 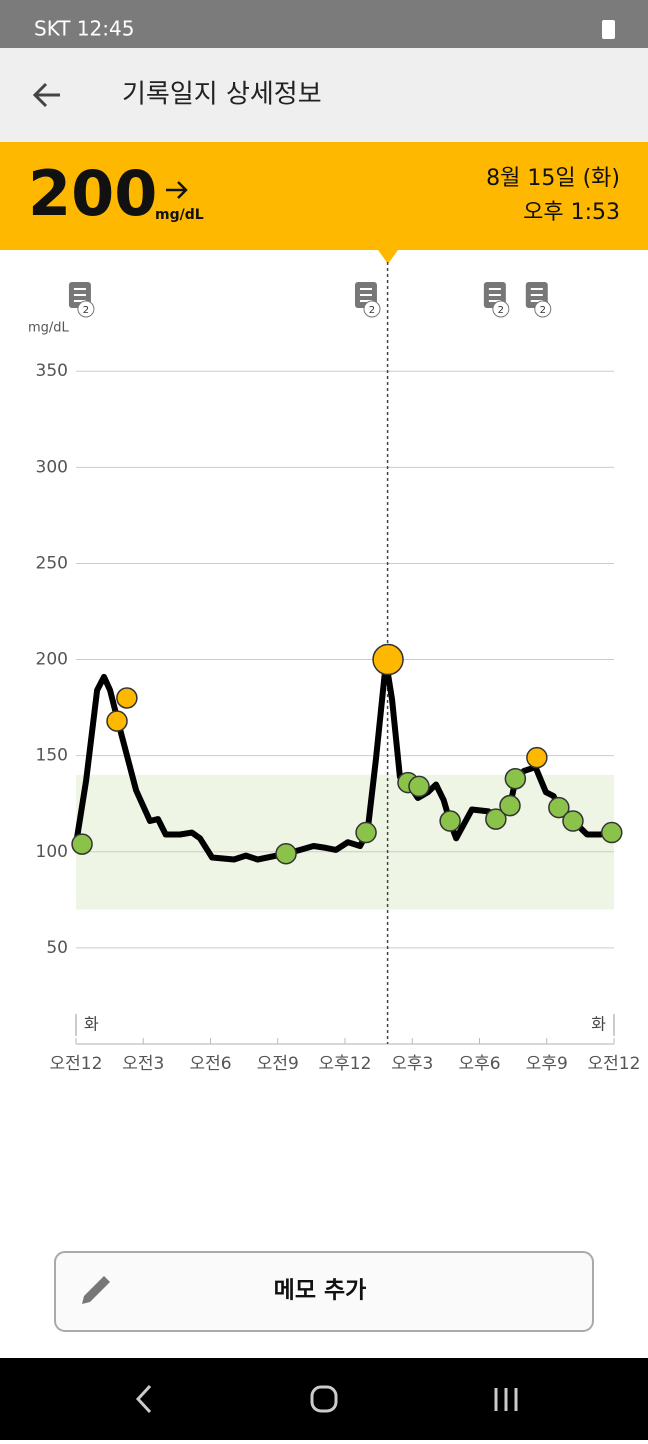 What do you see at coordinates (345, 1064) in the screenshot?
I see `x-tick-label: 오후12` at bounding box center [345, 1064].